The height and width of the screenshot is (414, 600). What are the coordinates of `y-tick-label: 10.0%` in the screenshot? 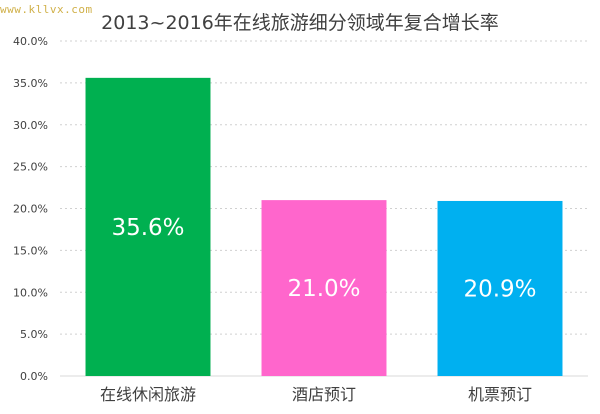 It's located at (30, 292).